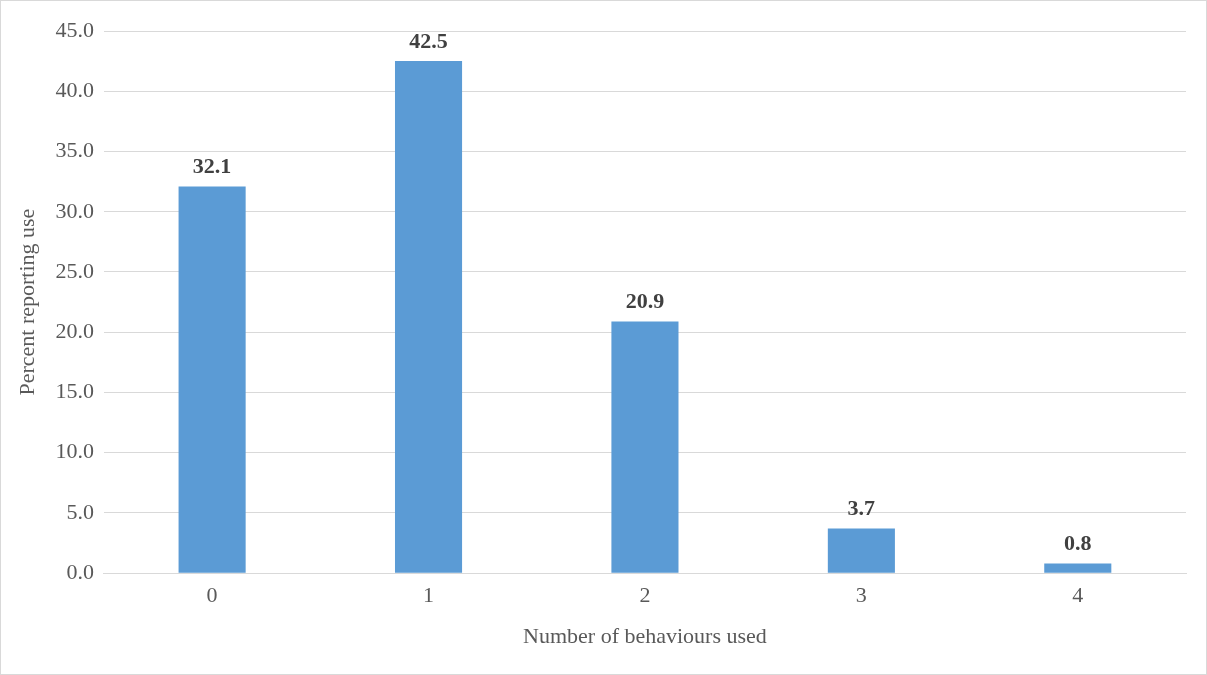  I want to click on data-label: 42.5, so click(428, 40).